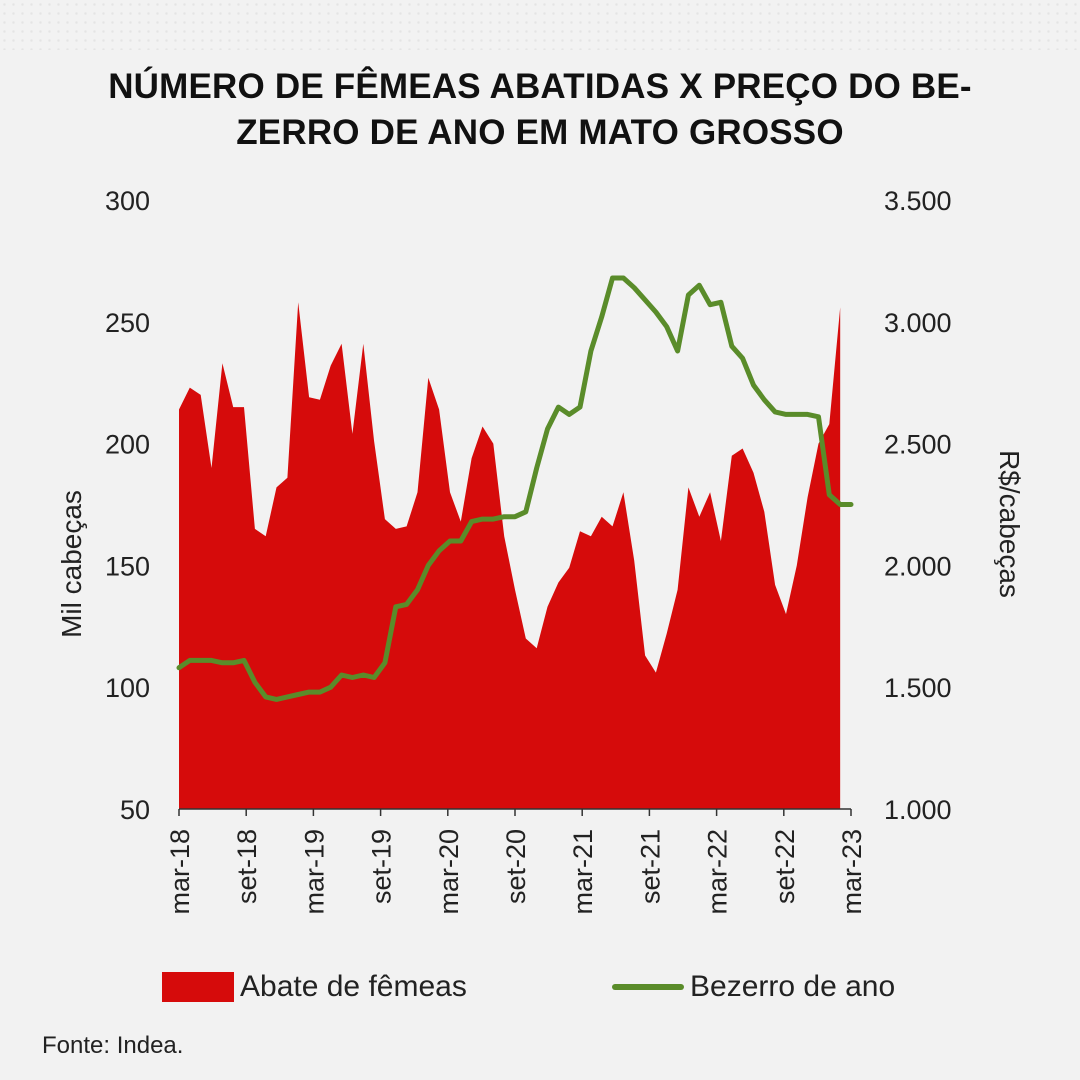  What do you see at coordinates (583, 872) in the screenshot?
I see `x-tick-label: mar-21` at bounding box center [583, 872].